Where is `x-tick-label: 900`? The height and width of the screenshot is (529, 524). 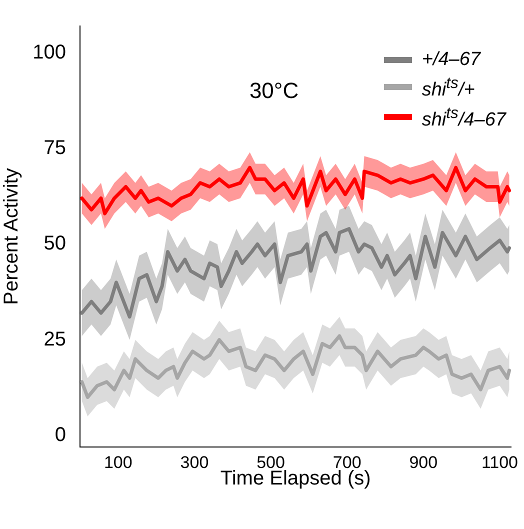
x-tick-label: 900 is located at coordinates (423, 462).